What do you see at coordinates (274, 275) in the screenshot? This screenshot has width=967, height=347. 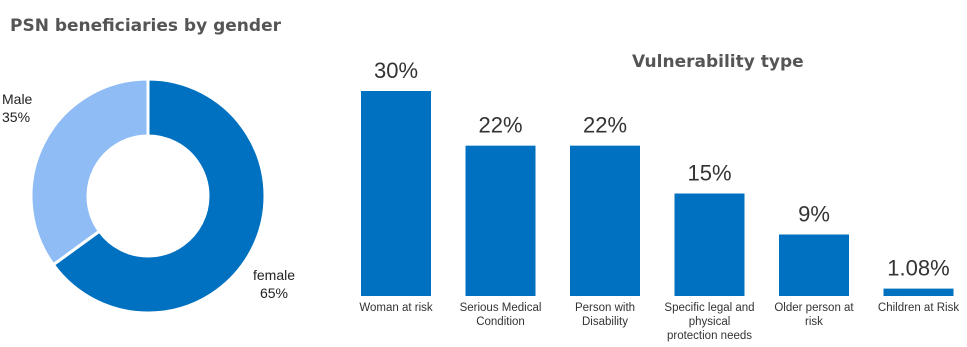 I see `donut-label-female: female` at bounding box center [274, 275].